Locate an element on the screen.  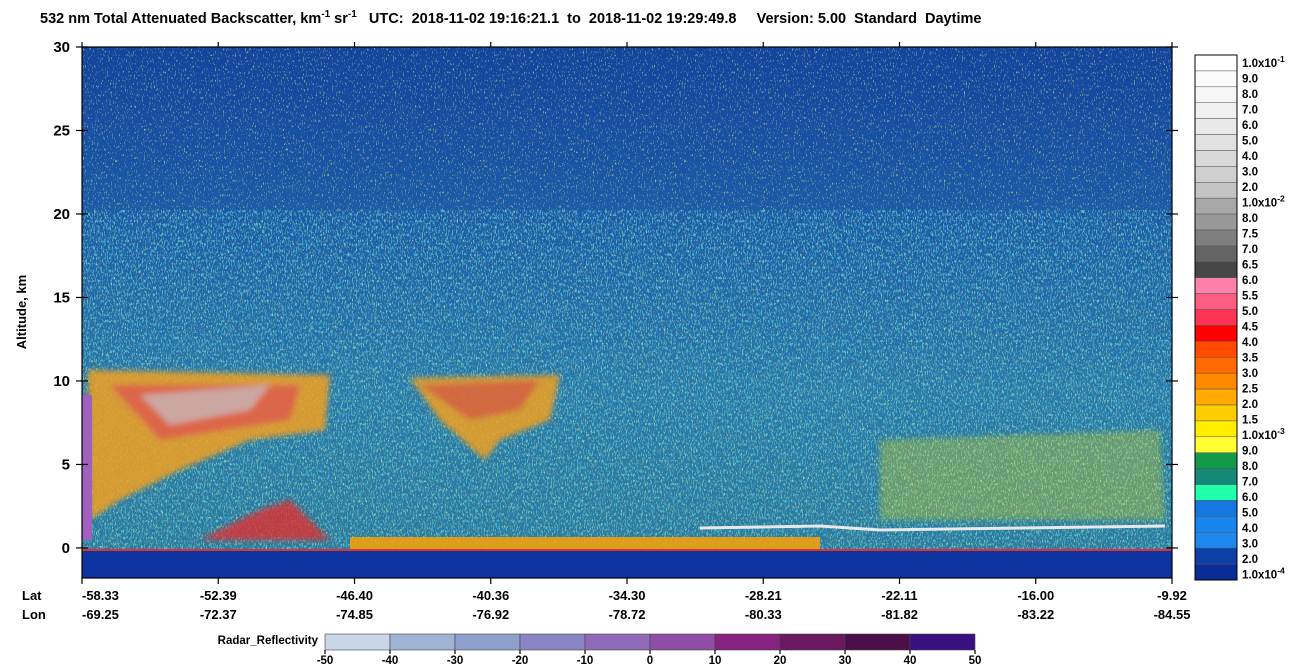
colorbar-label: 1.0x10⁻⁴ is located at coordinates (1263, 574).